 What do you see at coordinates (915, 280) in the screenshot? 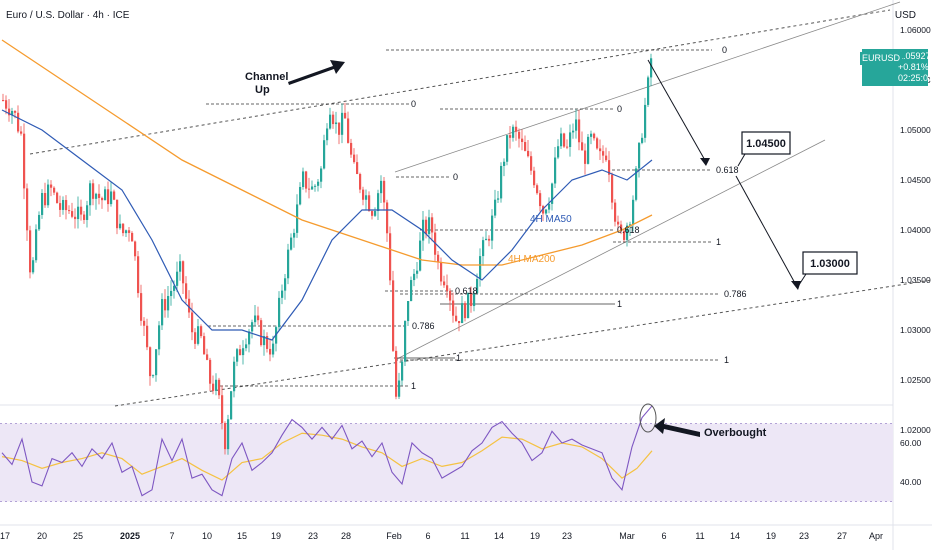
I see `y-tick-label: 1.03500` at bounding box center [915, 280].